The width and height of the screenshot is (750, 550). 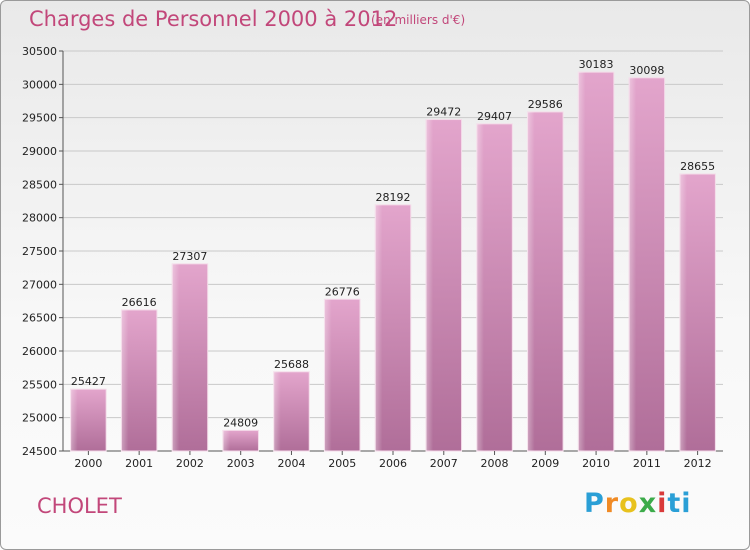 I want to click on logo-letter: x, so click(x=648, y=503).